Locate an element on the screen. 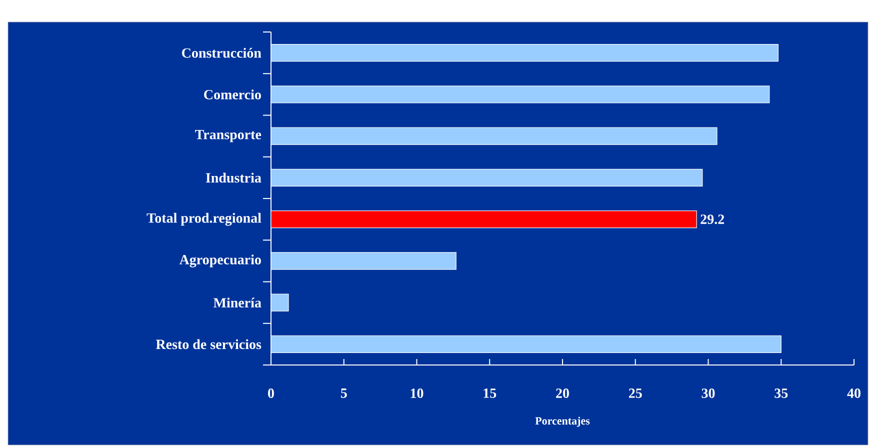 The height and width of the screenshot is (448, 872). y-tick-label: Industria is located at coordinates (234, 177).